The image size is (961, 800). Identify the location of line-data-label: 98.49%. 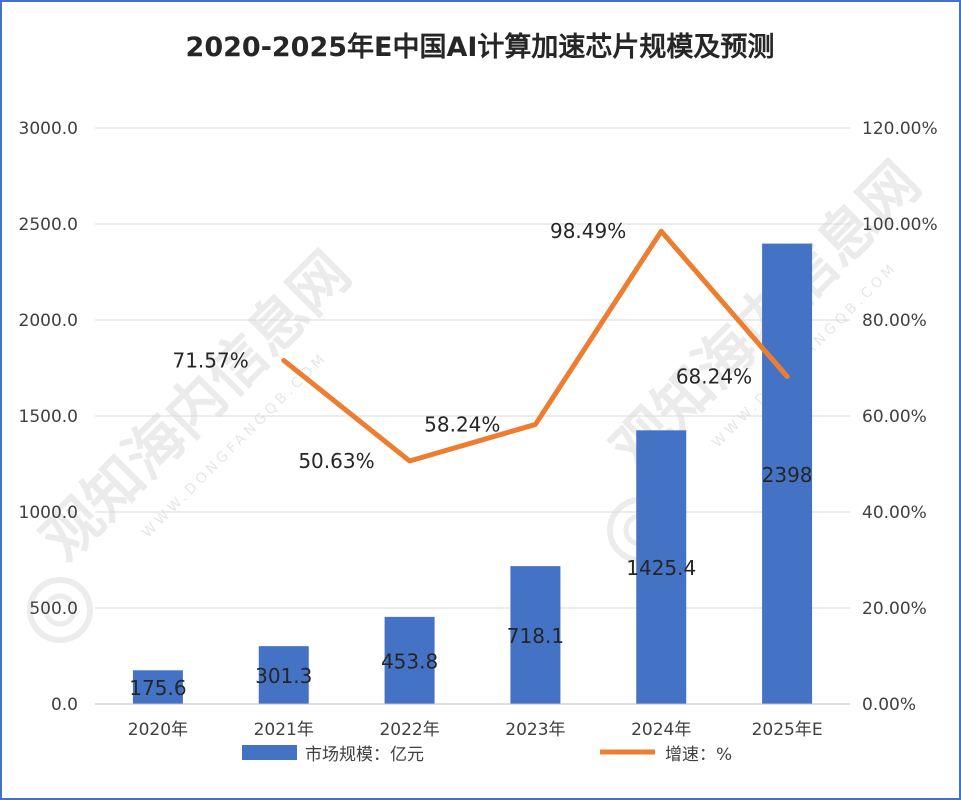
(588, 231).